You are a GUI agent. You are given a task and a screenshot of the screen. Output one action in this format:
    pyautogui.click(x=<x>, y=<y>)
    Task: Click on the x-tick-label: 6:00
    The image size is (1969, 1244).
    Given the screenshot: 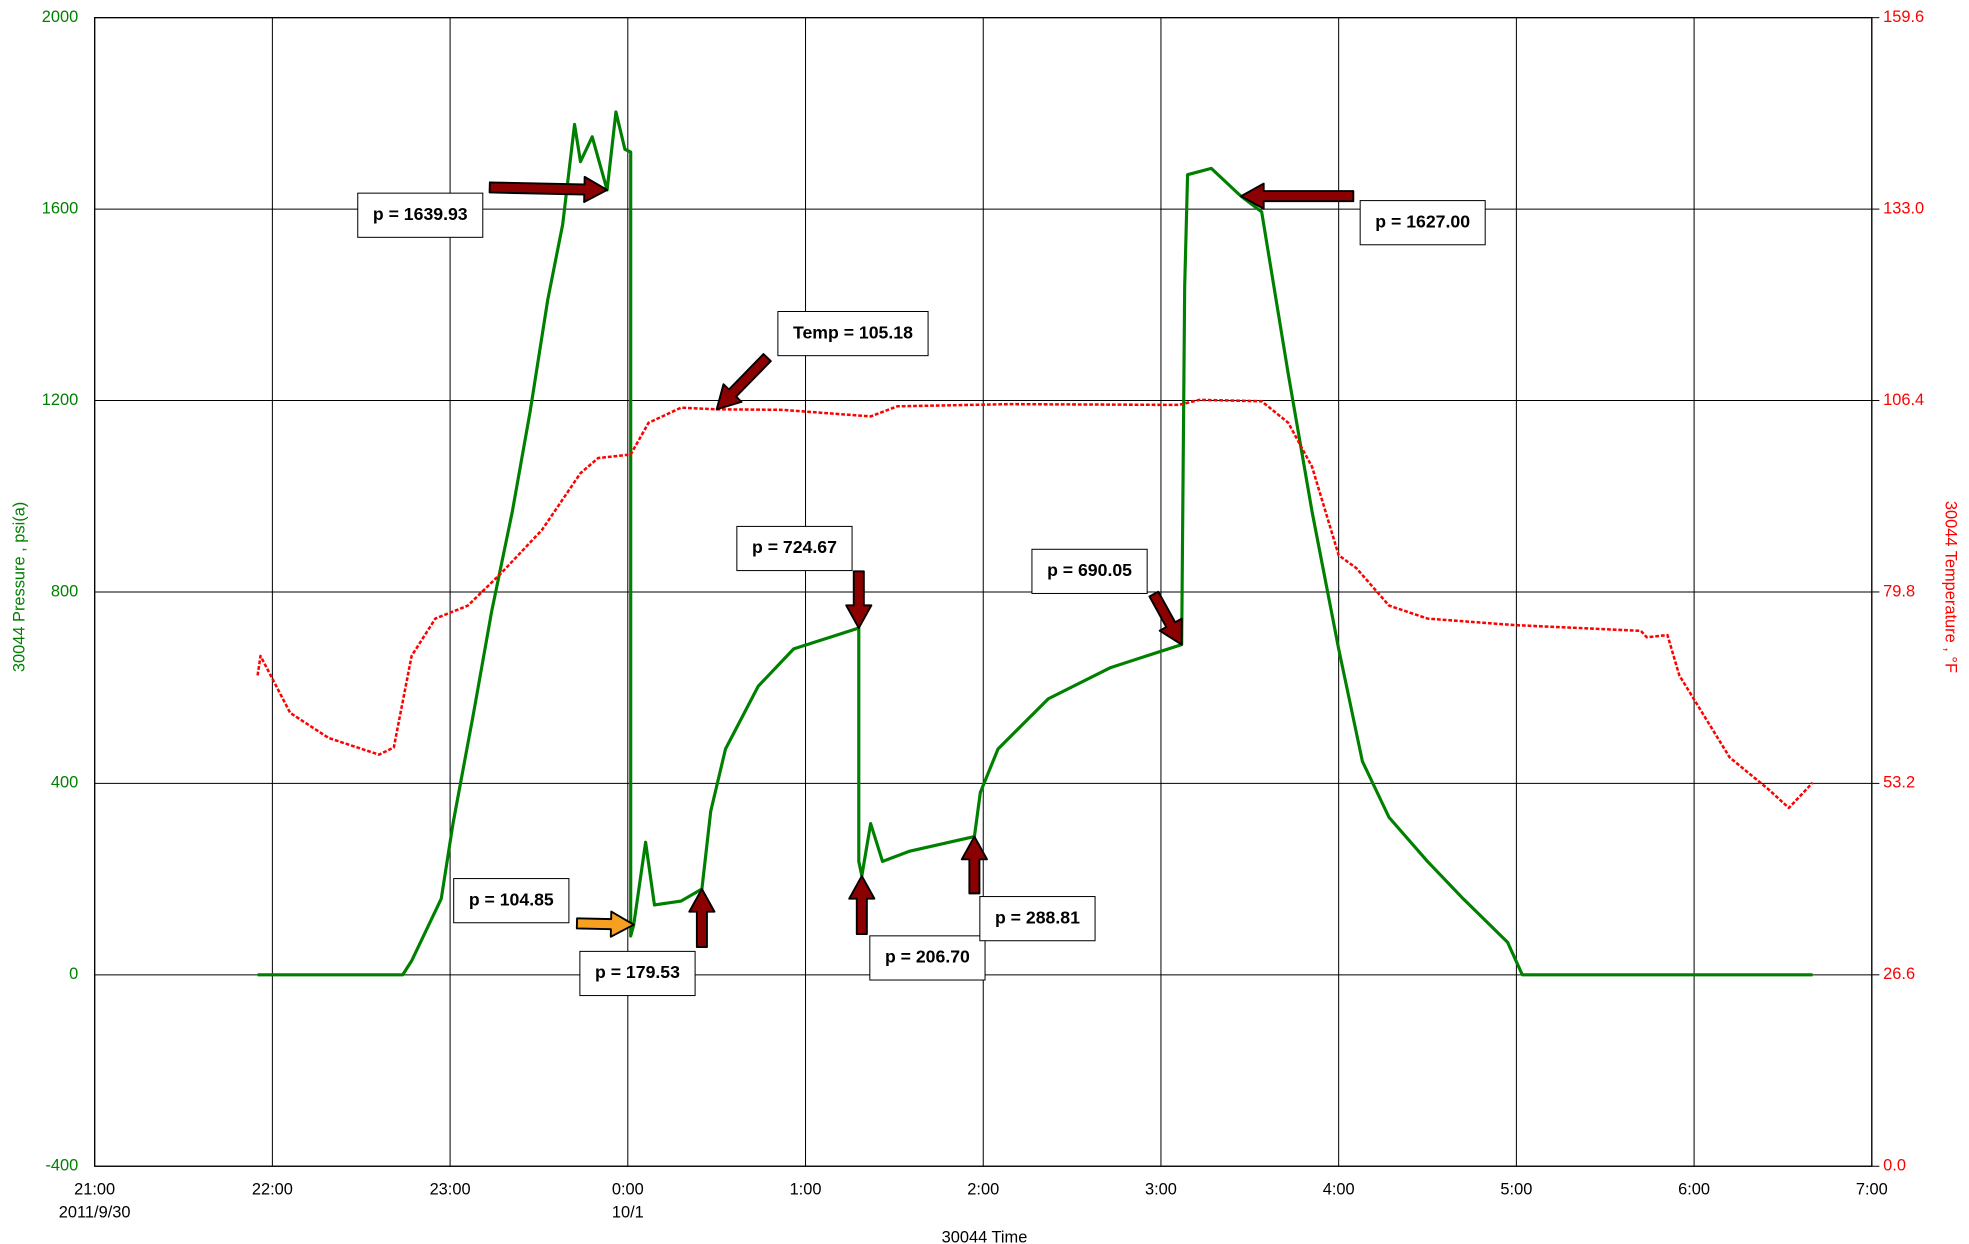 What is the action you would take?
    pyautogui.click(x=1694, y=1190)
    